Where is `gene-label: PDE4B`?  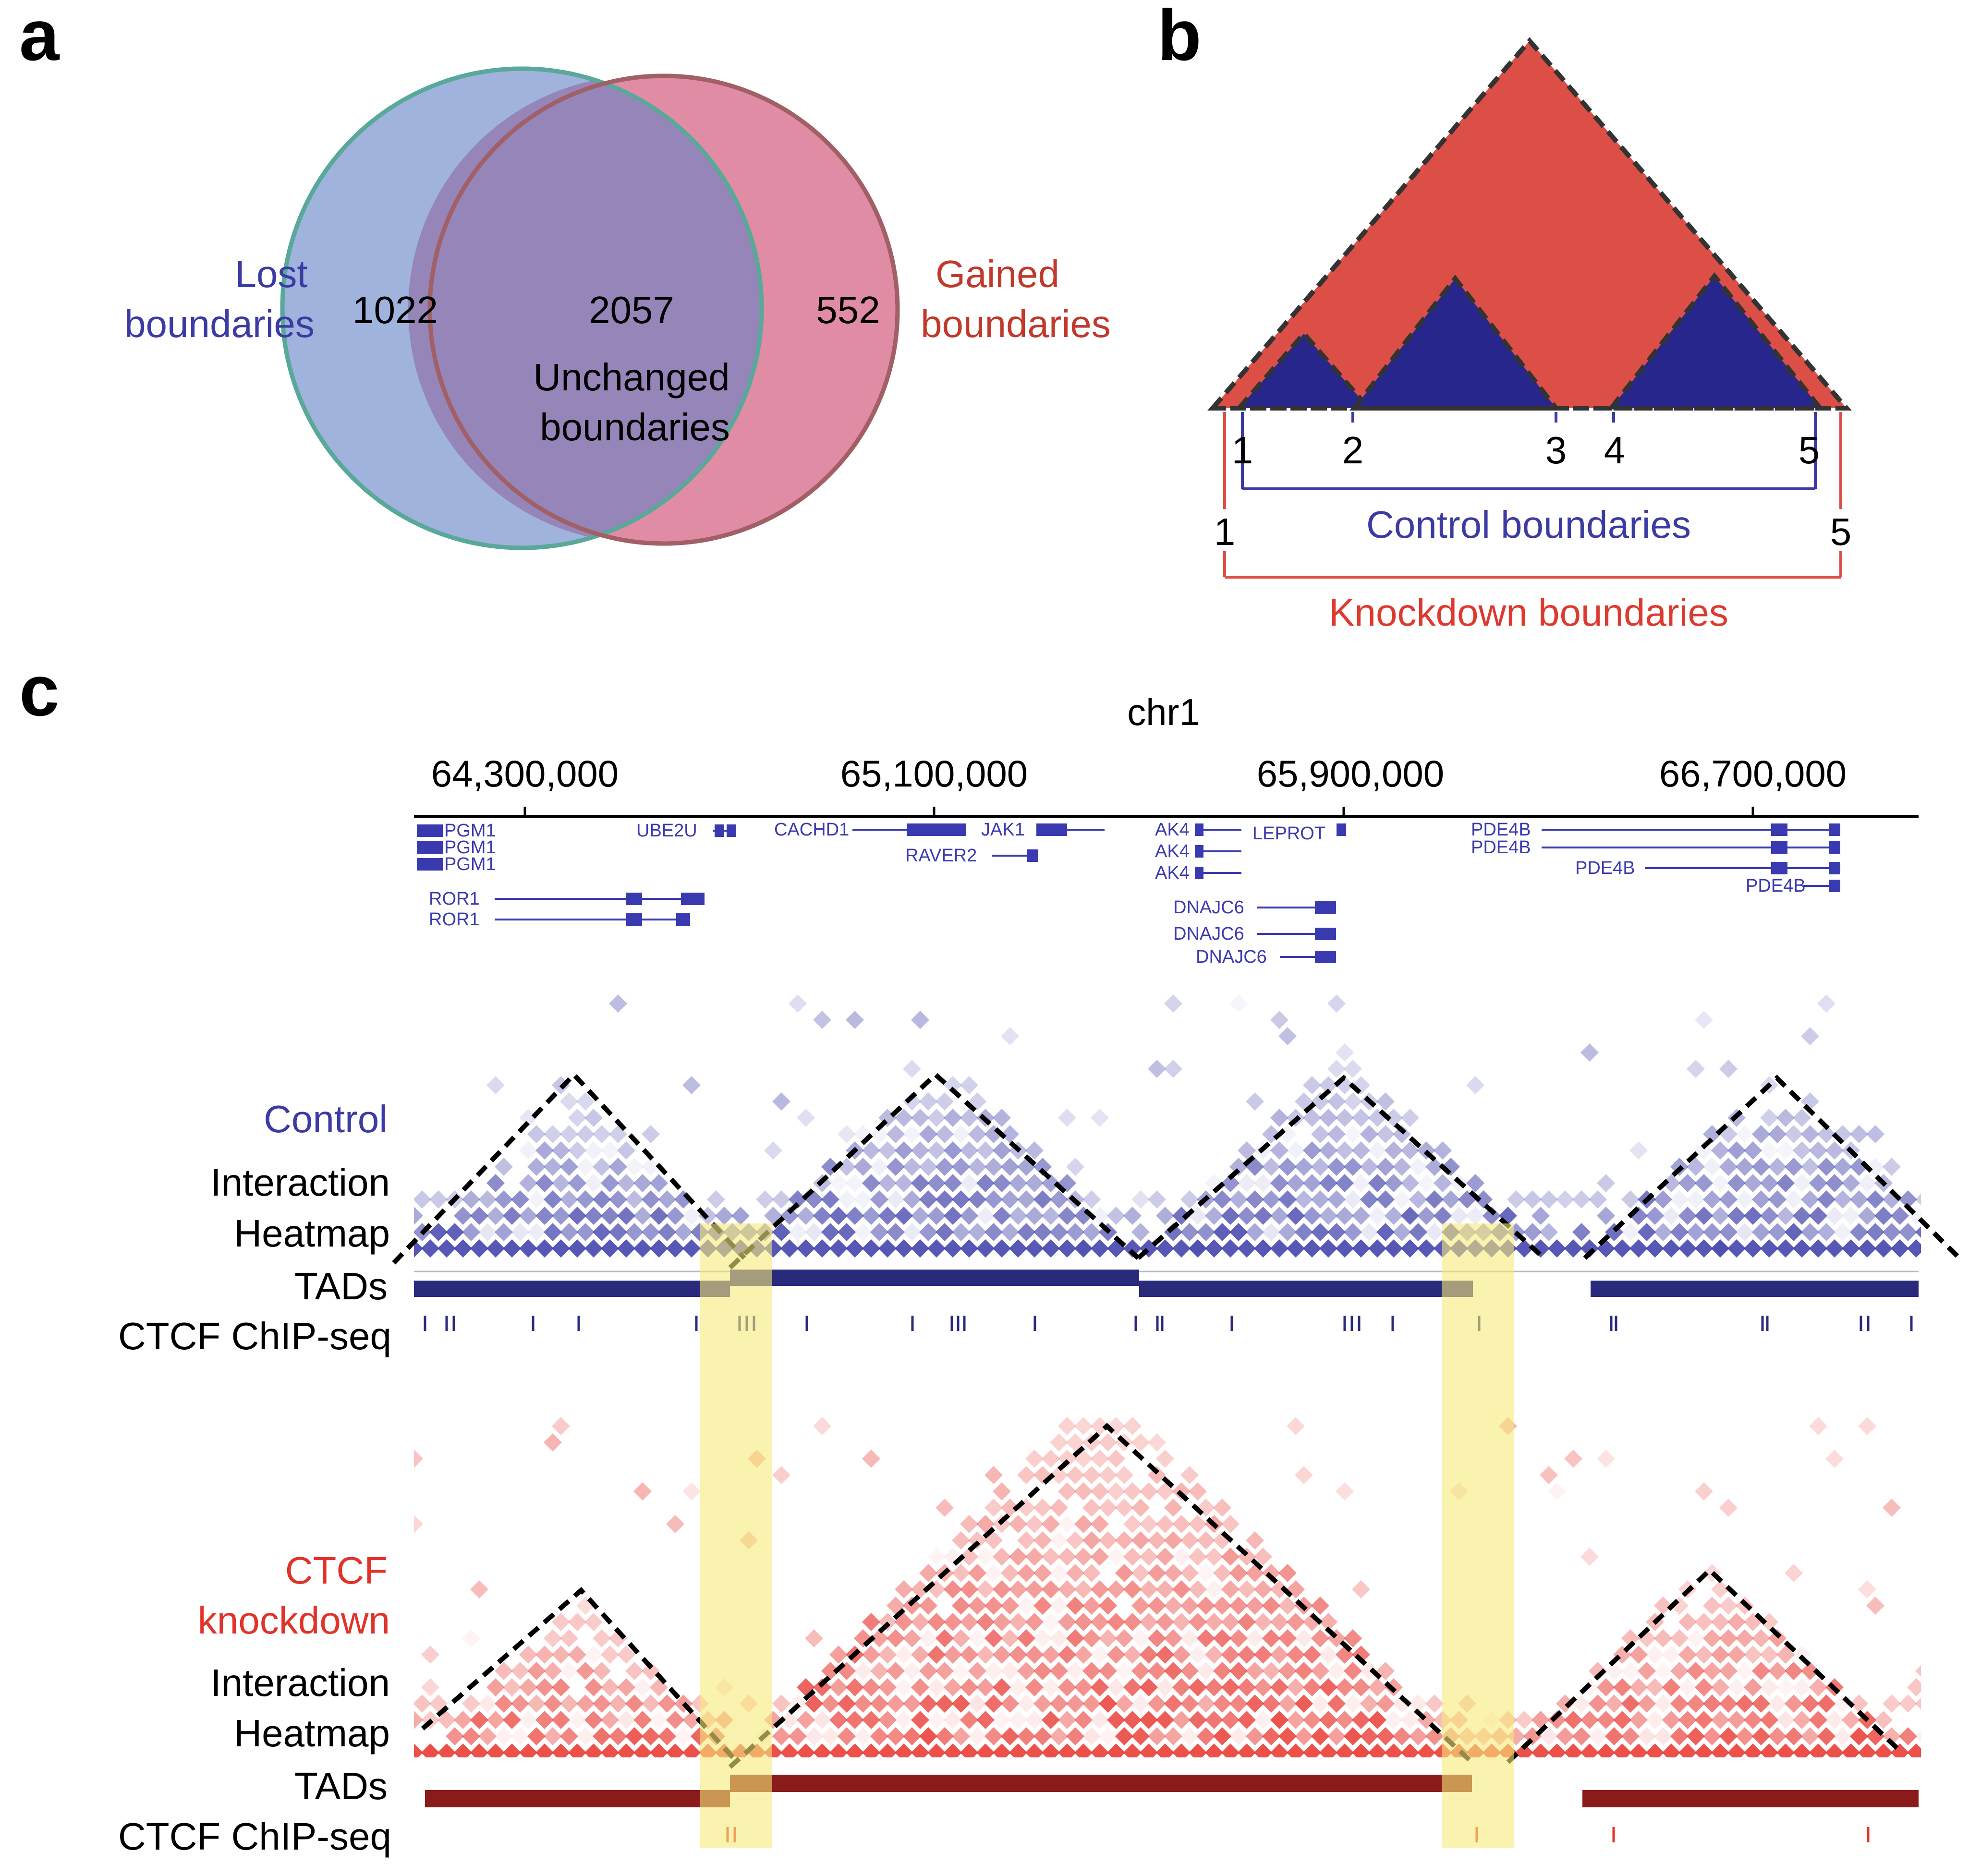
gene-label: PDE4B is located at coordinates (1501, 830).